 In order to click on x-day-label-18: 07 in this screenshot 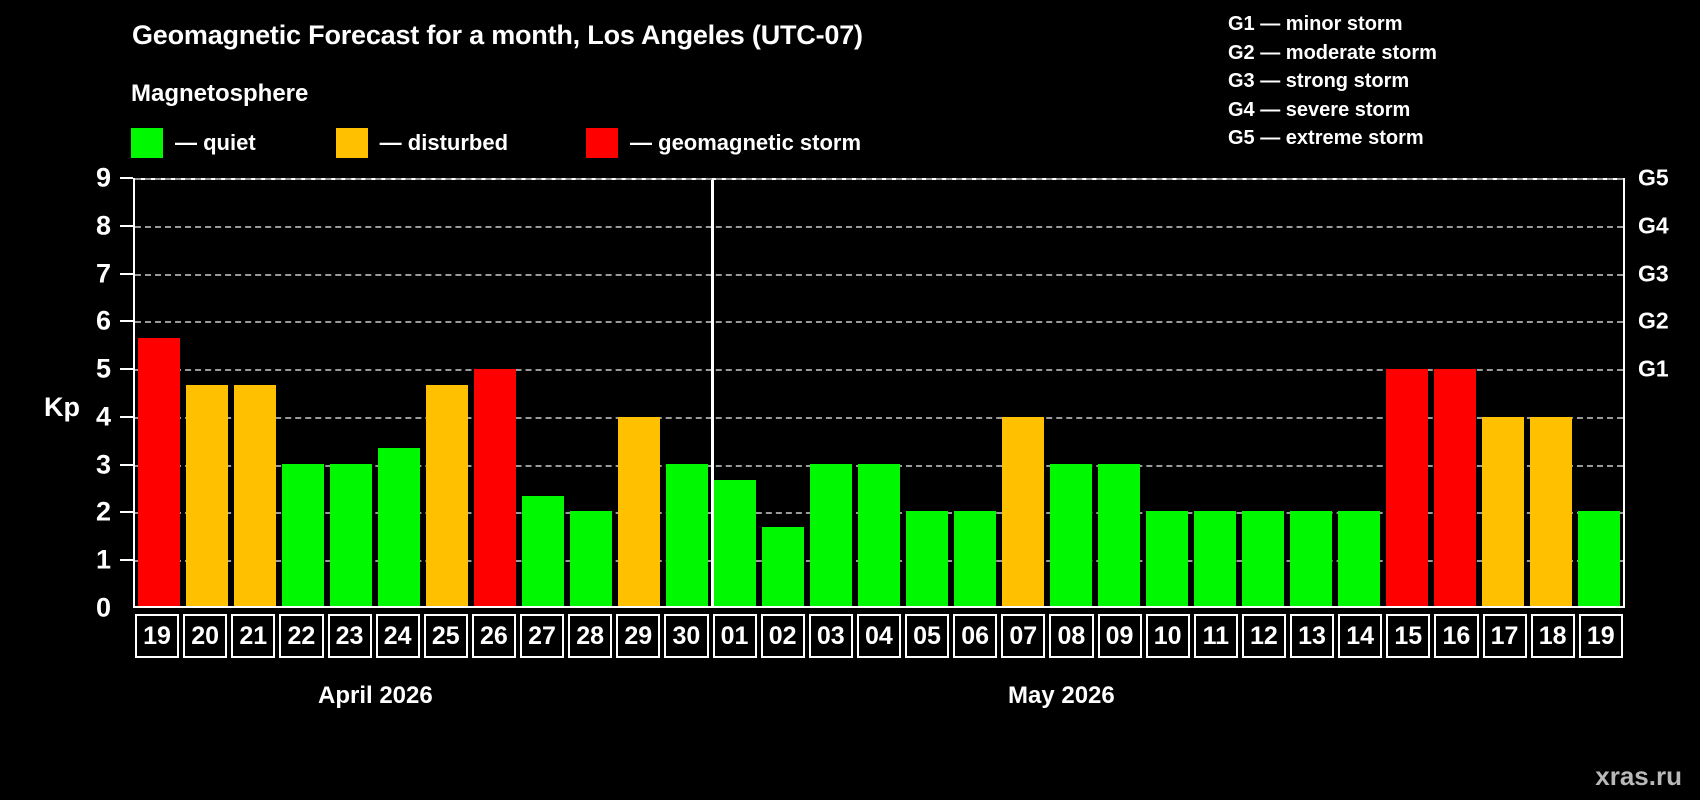, I will do `click(1023, 636)`.